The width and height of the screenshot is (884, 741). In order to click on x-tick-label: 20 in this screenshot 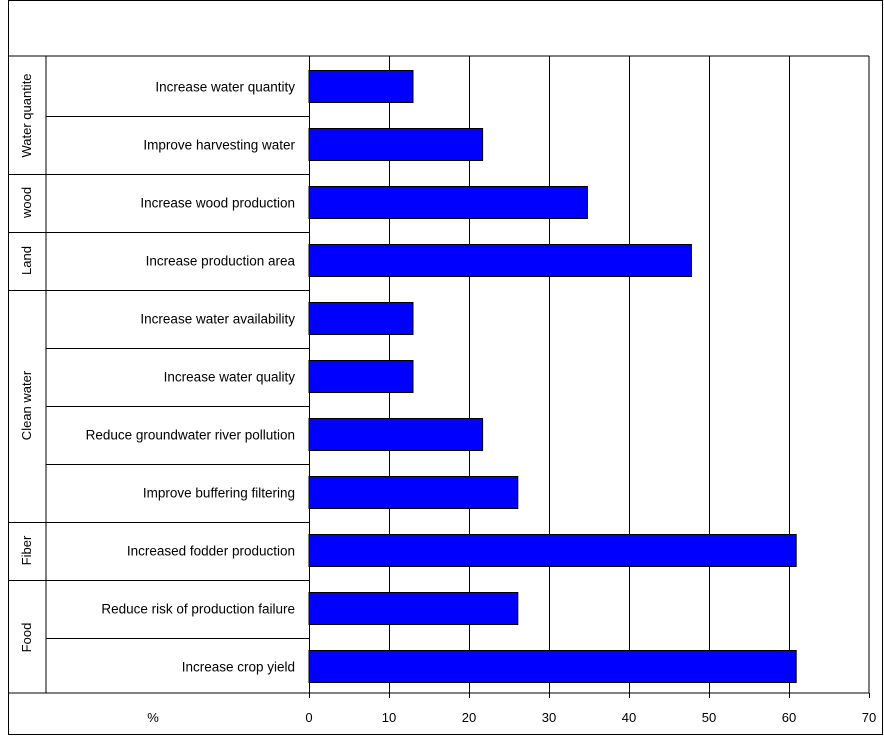, I will do `click(469, 717)`.